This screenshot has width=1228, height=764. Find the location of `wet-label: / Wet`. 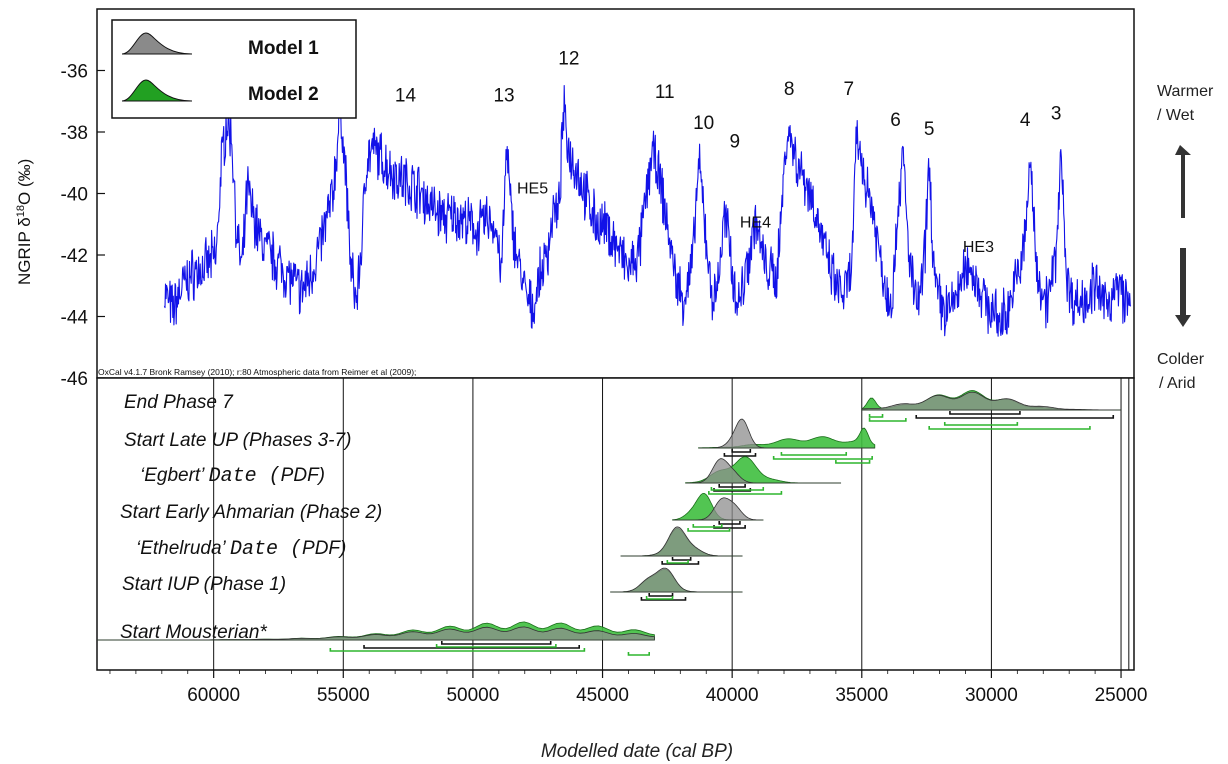

wet-label: / Wet is located at coordinates (1176, 115).